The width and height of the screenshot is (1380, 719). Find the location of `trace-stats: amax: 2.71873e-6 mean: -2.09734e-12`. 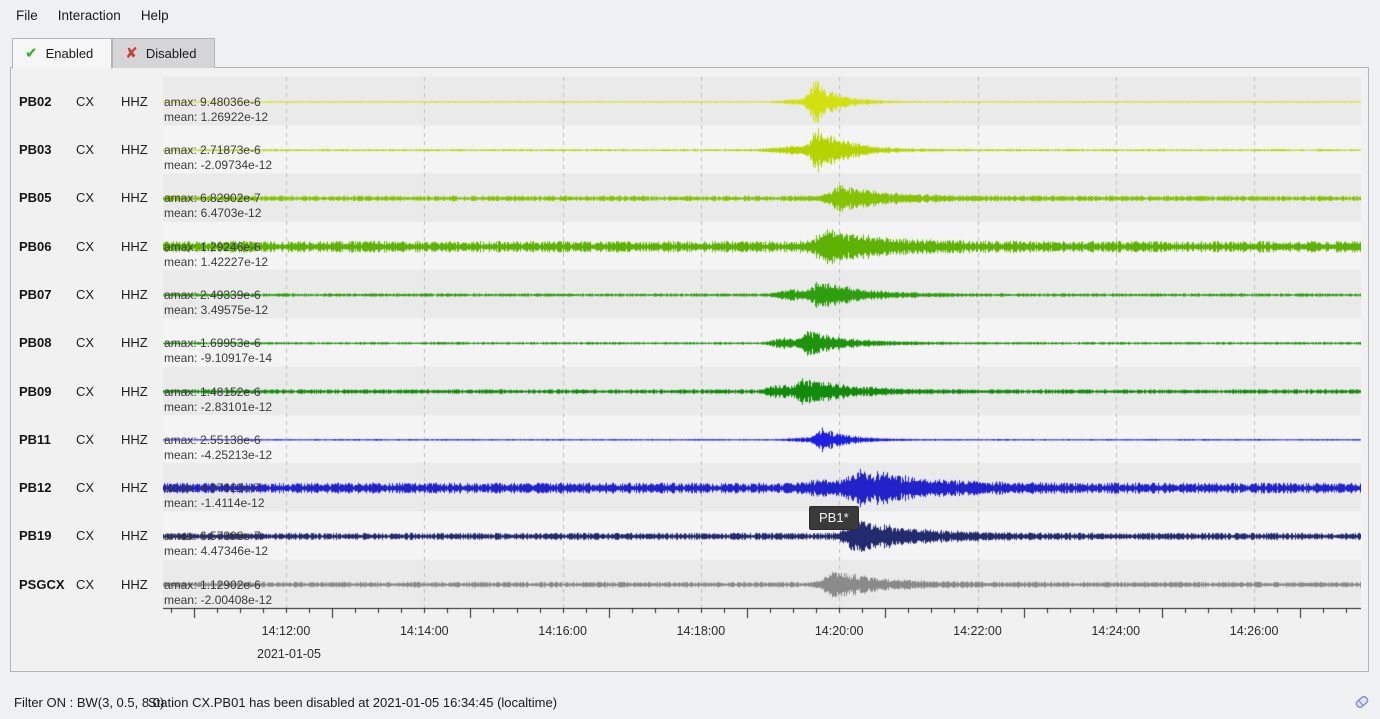

trace-stats: amax: 2.71873e-6 mean: -2.09734e-12 is located at coordinates (218, 158).